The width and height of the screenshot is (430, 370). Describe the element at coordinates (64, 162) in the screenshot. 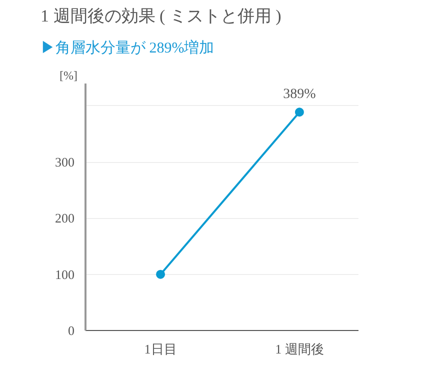

I see `y-tick-label: 300` at that location.